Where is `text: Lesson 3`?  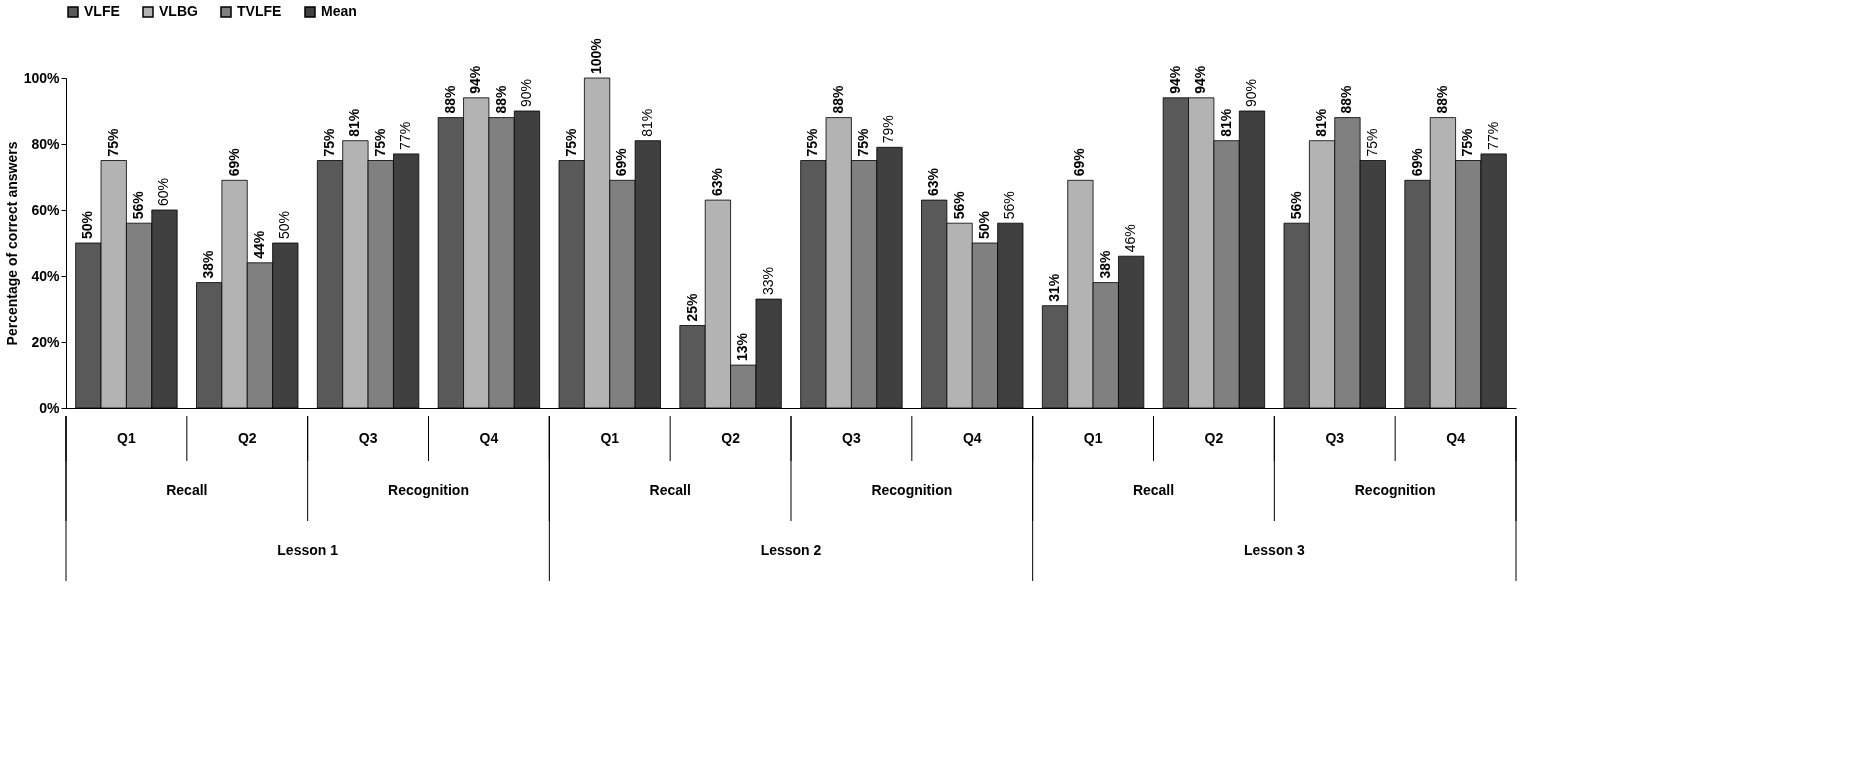
text: Lesson 3 is located at coordinates (1274, 550).